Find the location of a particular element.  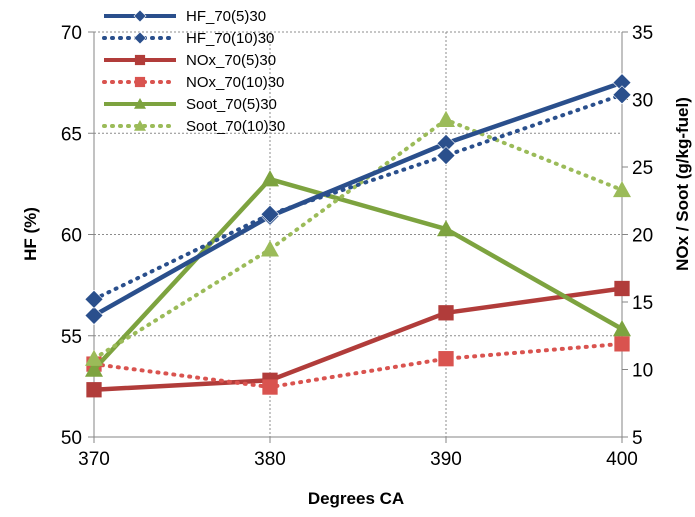

y-left-tick-label: 60 is located at coordinates (71, 236).